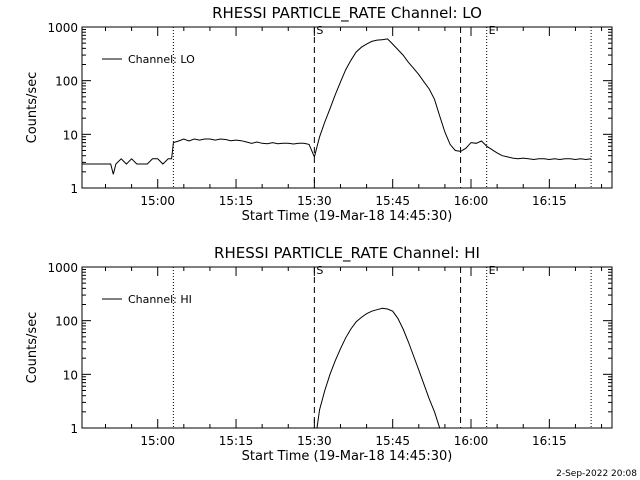 The height and width of the screenshot is (480, 640). I want to click on chart-title: RHESSI PARTICLE_RATE Channel: HI, so click(347, 253).